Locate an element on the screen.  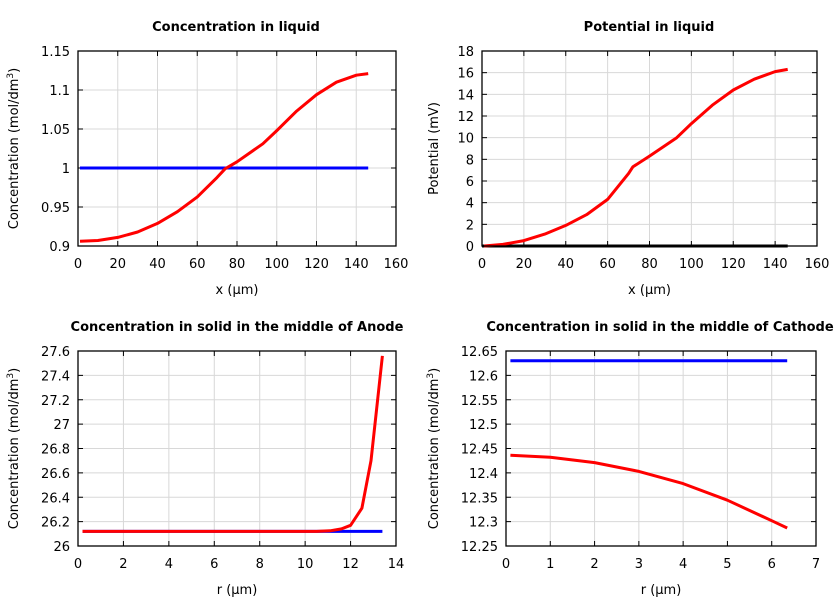
y-tick-label: 12.5 is located at coordinates (483, 425).